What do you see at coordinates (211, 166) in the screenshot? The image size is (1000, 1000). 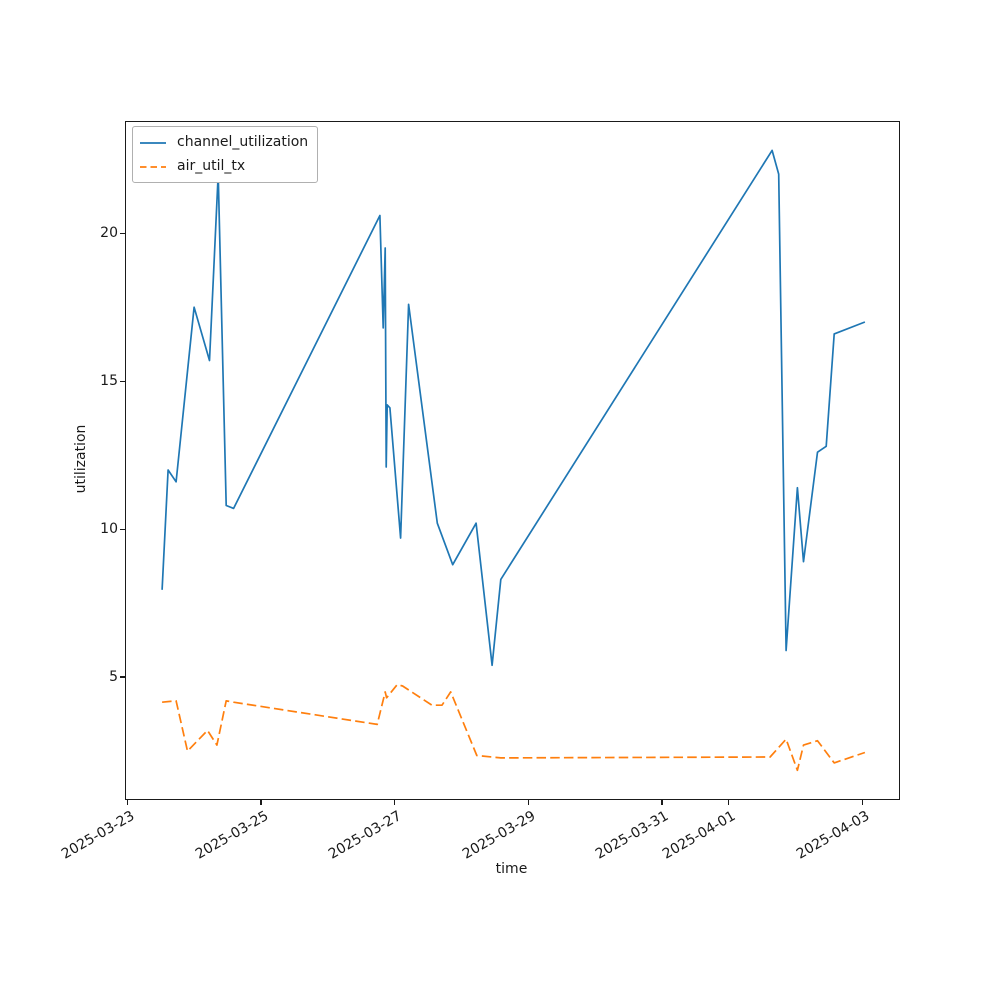 I see `legend-label: air_util_tx` at bounding box center [211, 166].